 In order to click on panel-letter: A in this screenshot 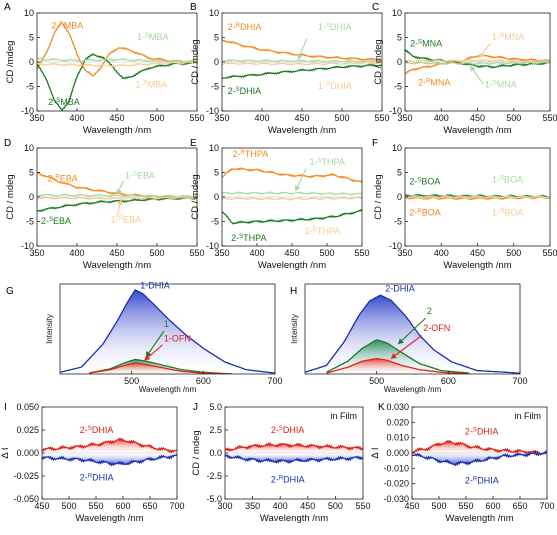, I will do `click(7, 7)`.